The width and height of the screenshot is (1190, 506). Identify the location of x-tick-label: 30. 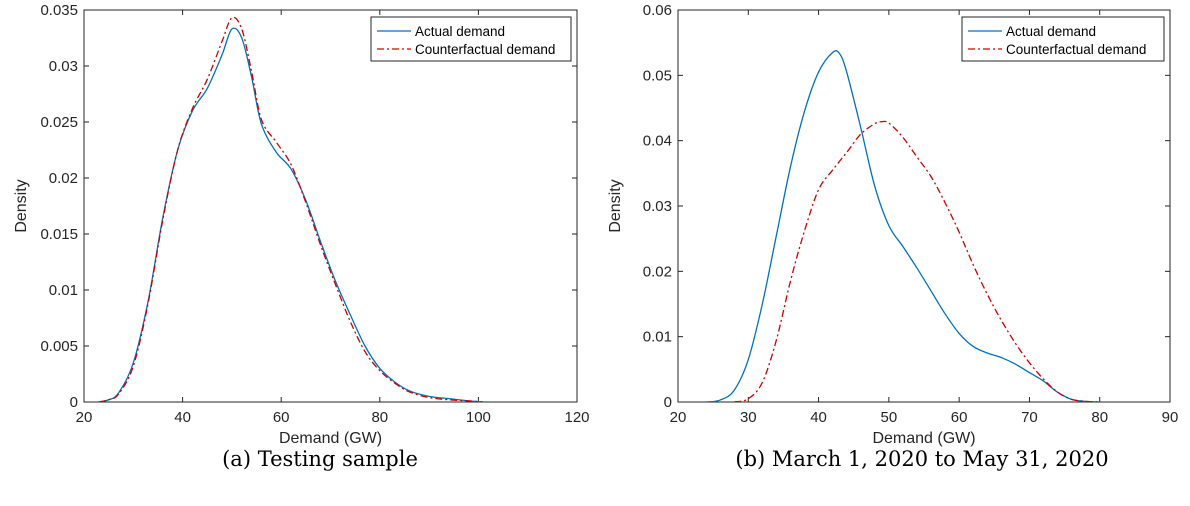
(748, 417).